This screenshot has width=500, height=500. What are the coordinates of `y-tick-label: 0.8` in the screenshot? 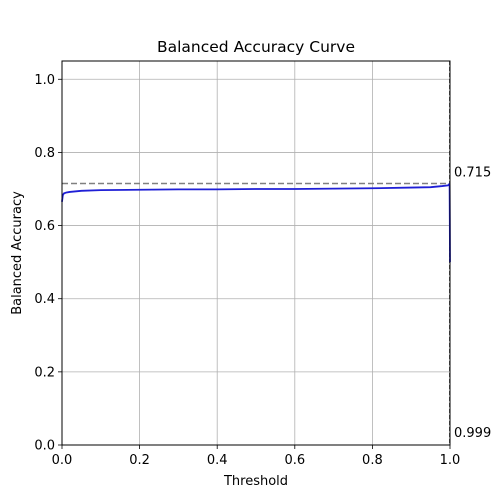 It's located at (44, 153).